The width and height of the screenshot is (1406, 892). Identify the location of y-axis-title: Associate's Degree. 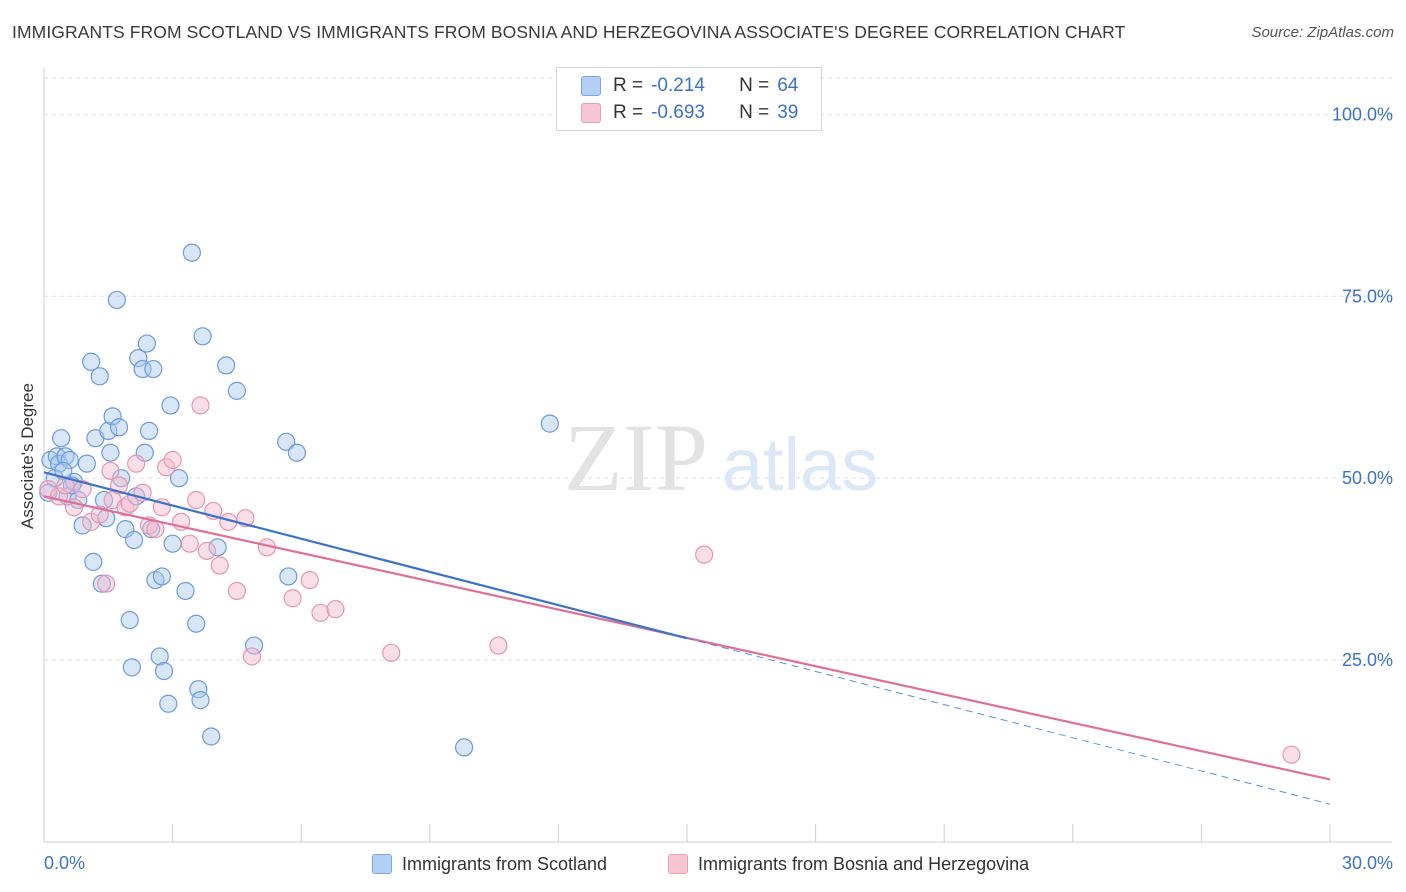
(27, 456).